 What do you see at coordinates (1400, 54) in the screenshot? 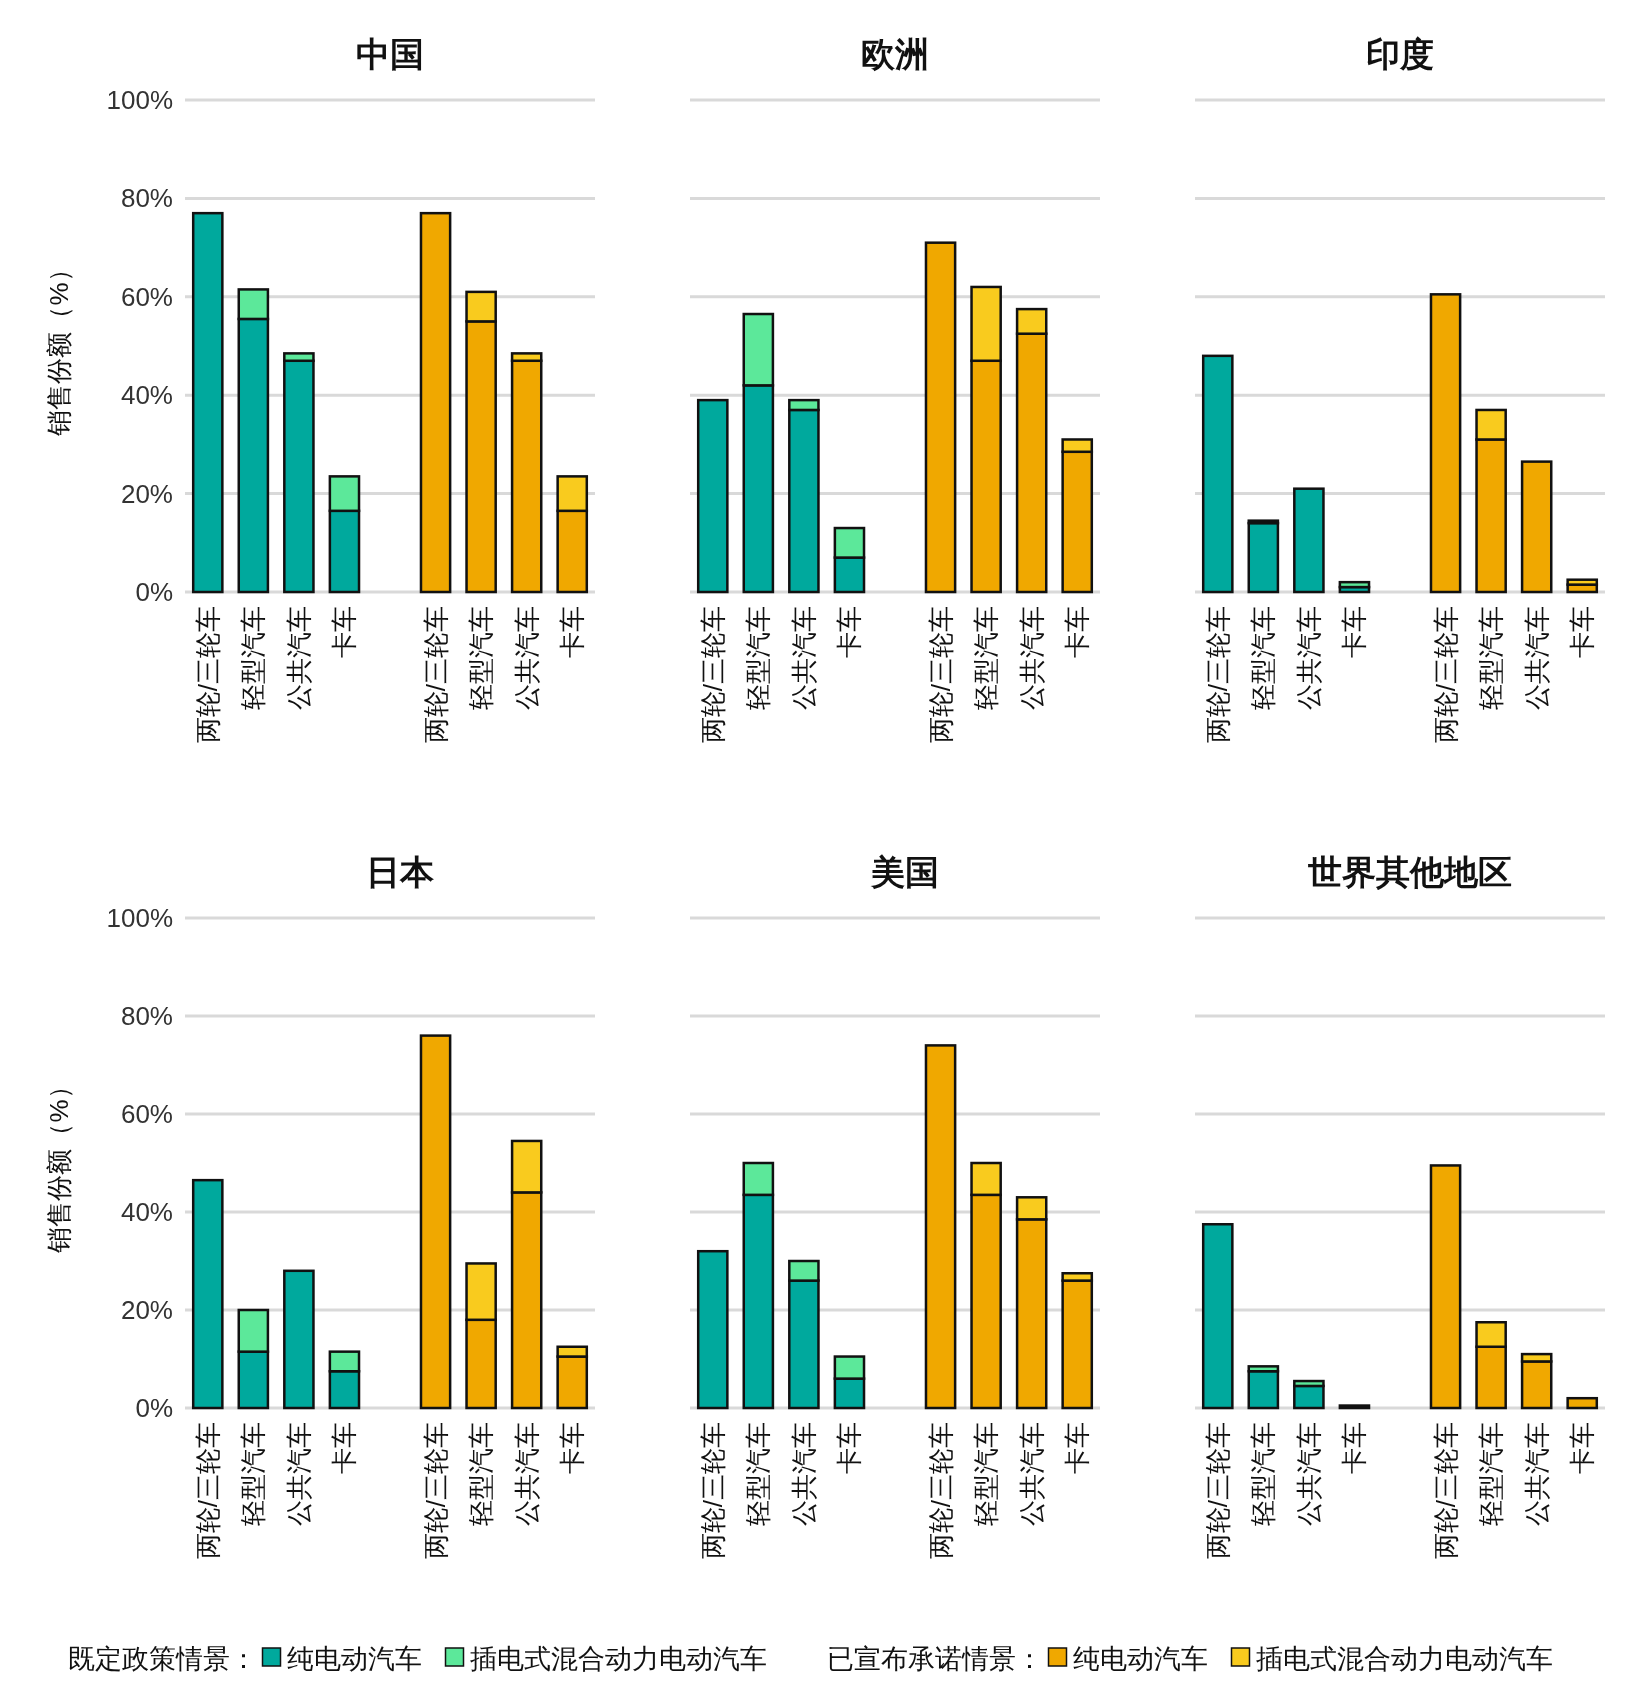
I see `chart-title: 印度` at bounding box center [1400, 54].